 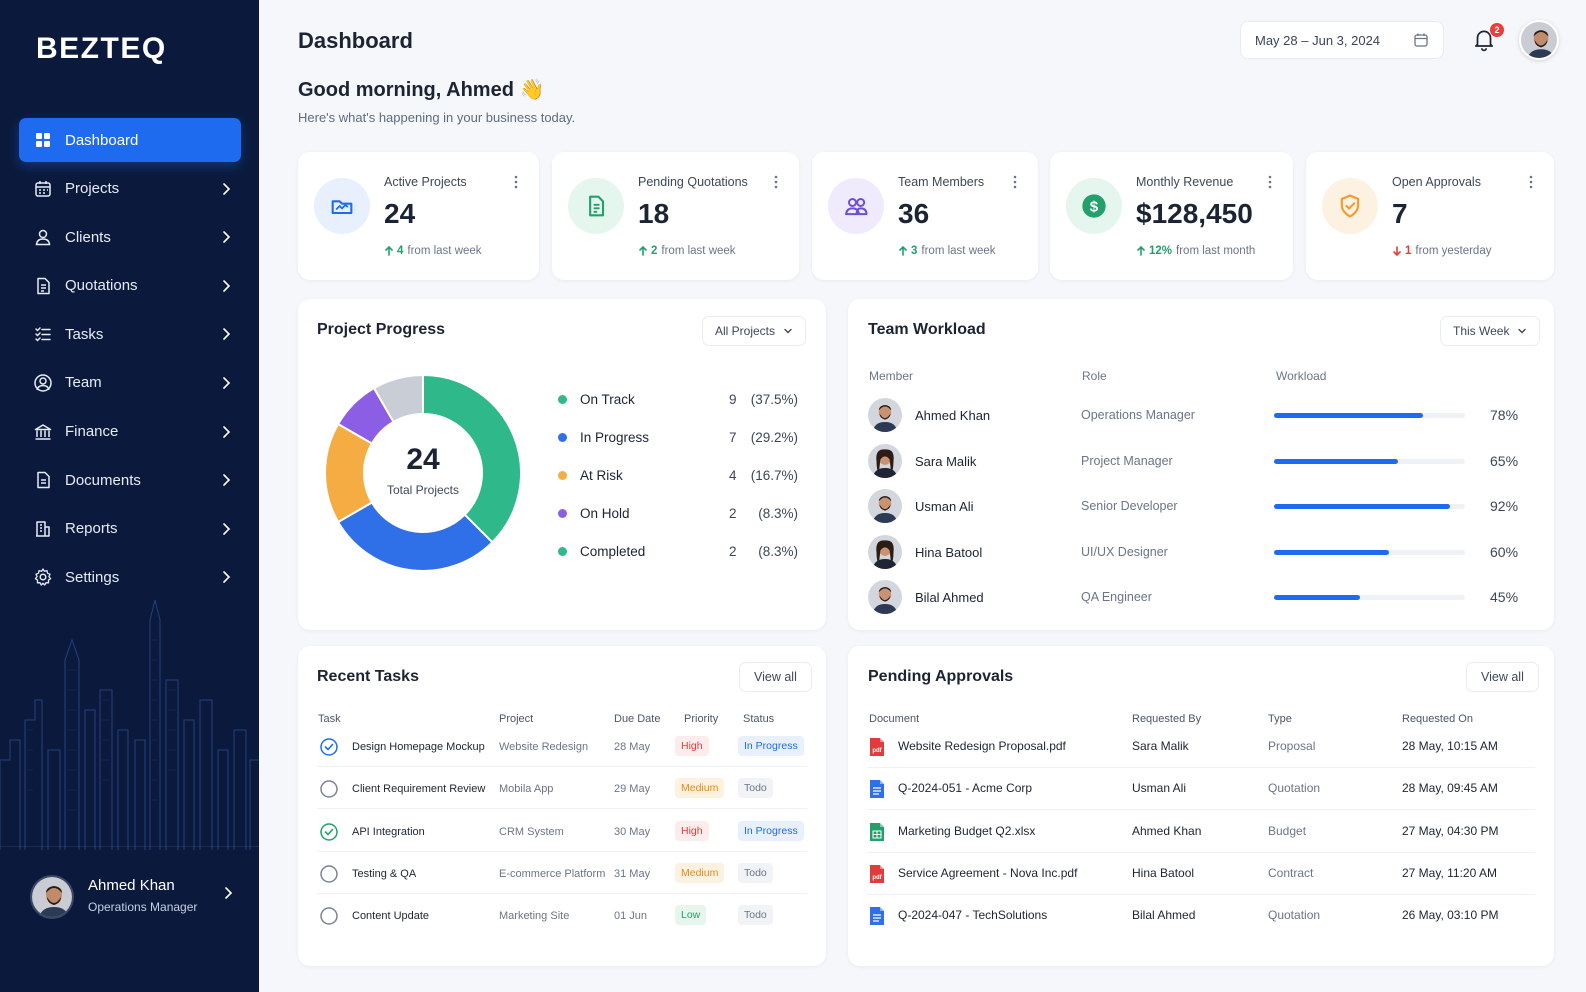 I want to click on kpi-change: 1 from yesterday, so click(x=1441, y=251).